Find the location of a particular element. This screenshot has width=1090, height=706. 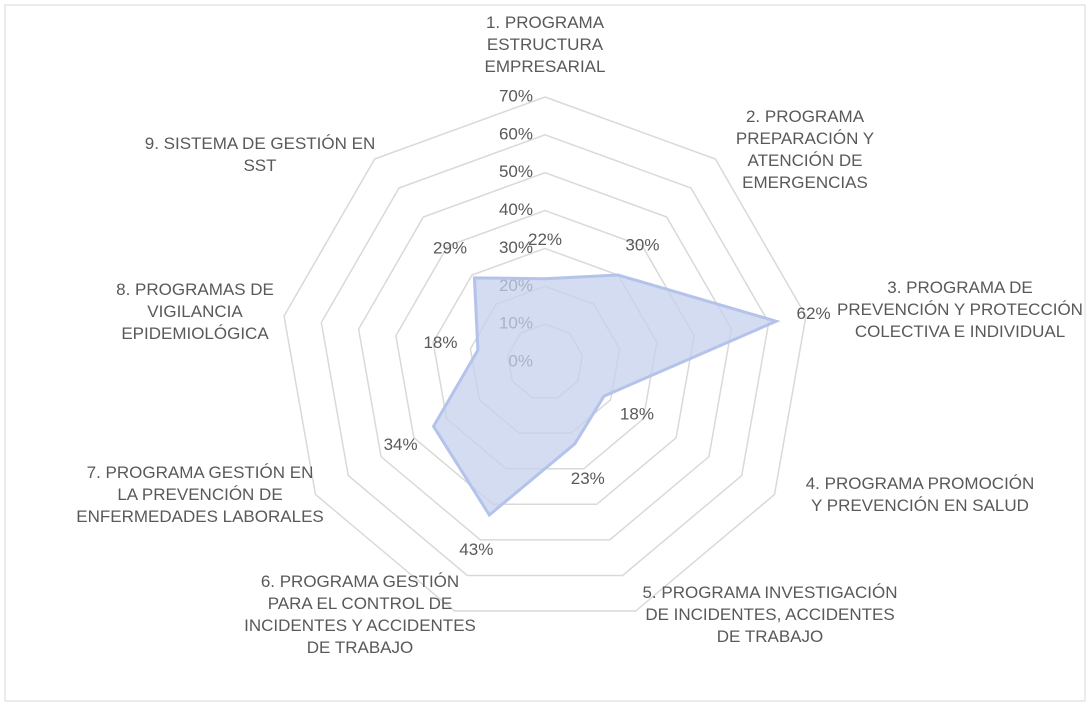

category-label: 1. PROGRAMA ESTRUCTURA EMPRESARIAL is located at coordinates (545, 44).